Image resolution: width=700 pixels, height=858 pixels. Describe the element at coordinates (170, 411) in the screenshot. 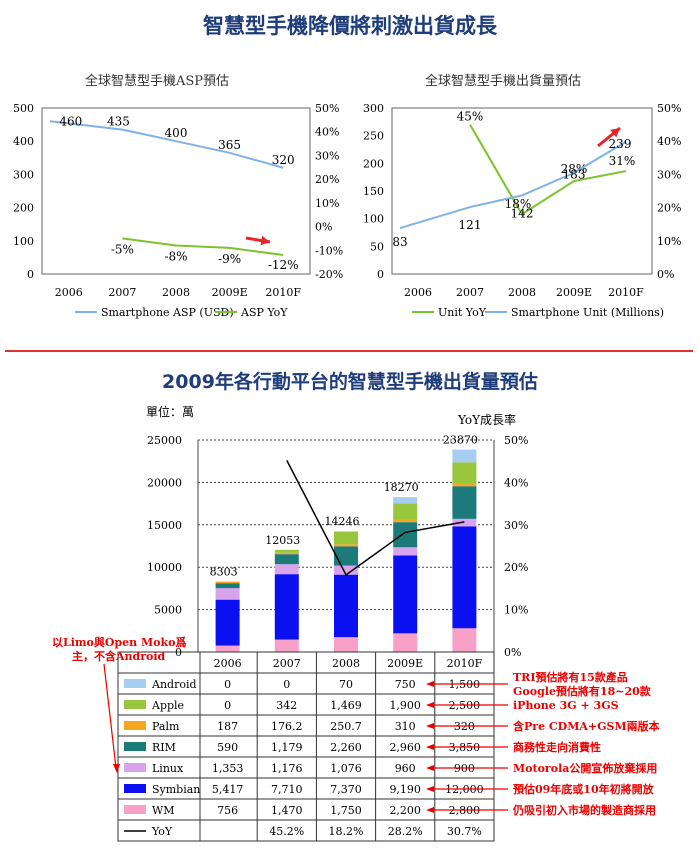

I see `unit-label: 單位：萬` at that location.